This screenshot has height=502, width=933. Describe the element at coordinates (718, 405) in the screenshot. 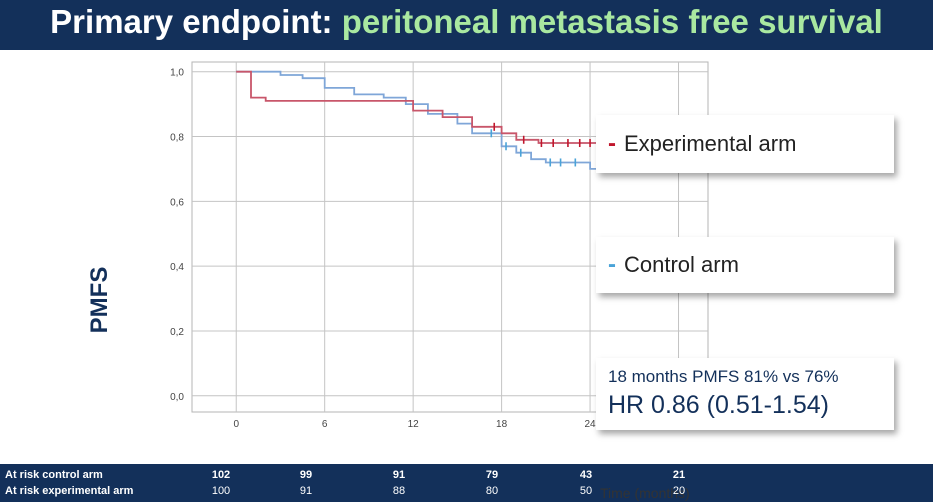

I see `hazard-ratio-text: HR 0.86 (0.51-1.54)` at that location.